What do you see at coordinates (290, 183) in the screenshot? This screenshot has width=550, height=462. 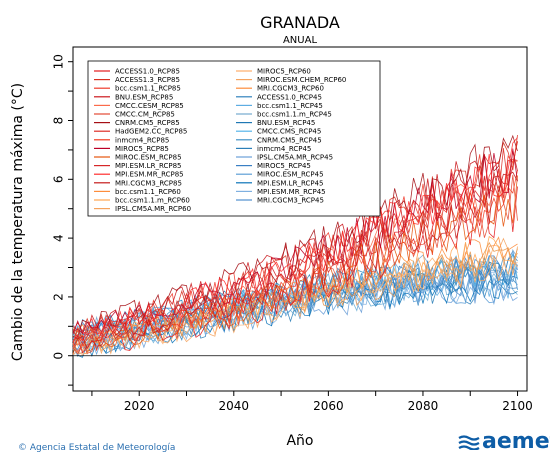 I see `legend-label: MPI.ESM.LR_RCP45` at bounding box center [290, 183].